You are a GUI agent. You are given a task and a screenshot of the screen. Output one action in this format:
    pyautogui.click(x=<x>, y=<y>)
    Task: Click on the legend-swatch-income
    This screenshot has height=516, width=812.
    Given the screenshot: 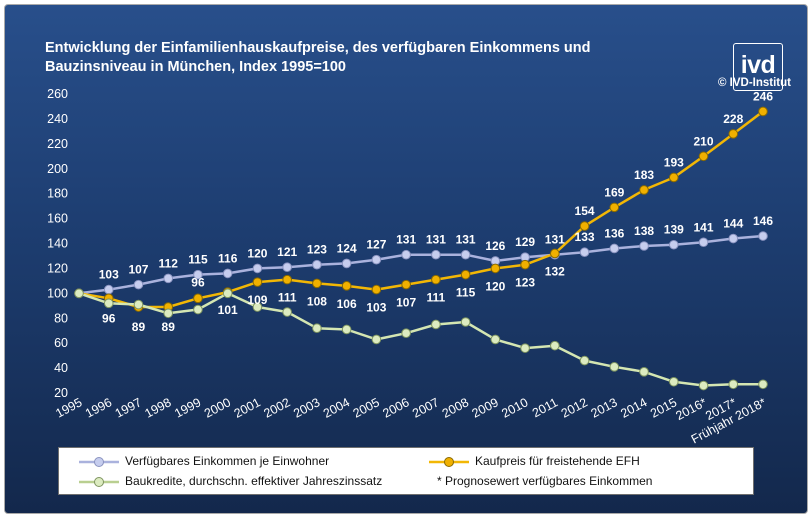 What is the action you would take?
    pyautogui.click(x=99, y=461)
    